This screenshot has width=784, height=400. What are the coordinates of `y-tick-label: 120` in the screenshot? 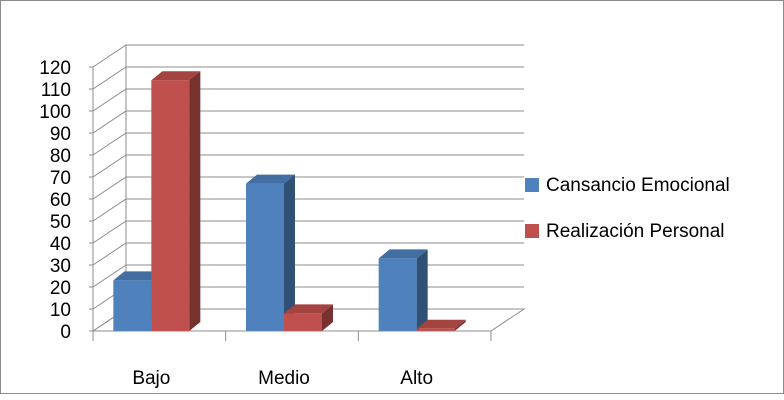 It's located at (55, 68).